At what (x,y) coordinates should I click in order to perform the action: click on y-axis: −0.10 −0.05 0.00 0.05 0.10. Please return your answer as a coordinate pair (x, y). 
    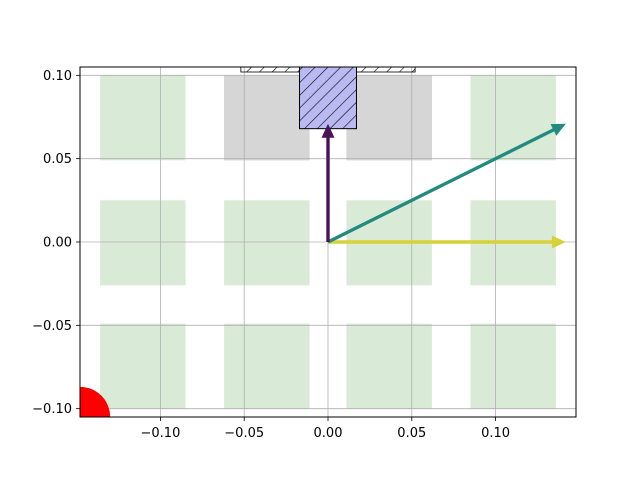
    Looking at the image, I should click on (56, 243).